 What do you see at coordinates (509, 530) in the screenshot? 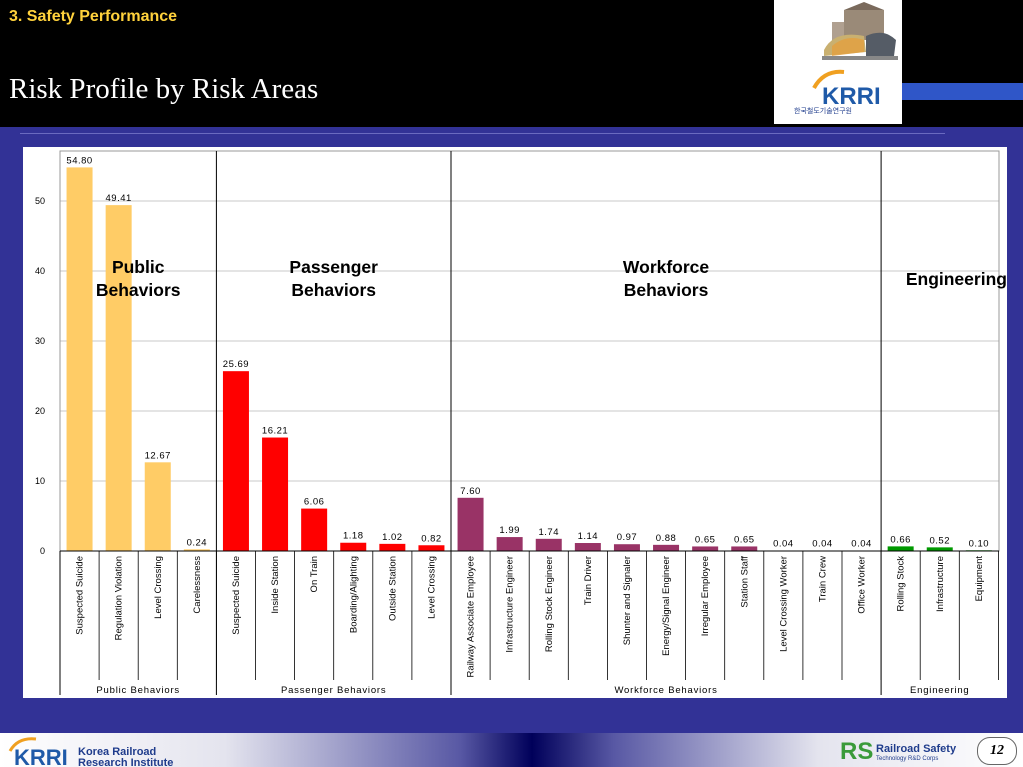
I see `data-label: 1.99` at bounding box center [509, 530].